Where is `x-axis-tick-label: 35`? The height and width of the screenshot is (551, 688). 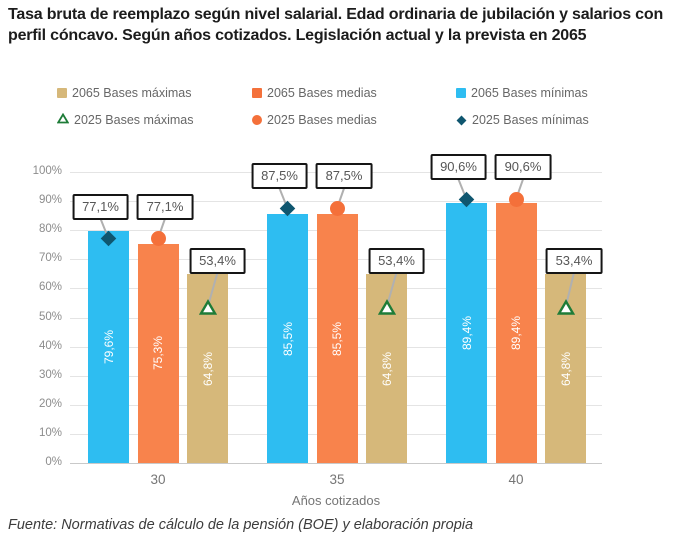
x-axis-tick-label: 35 is located at coordinates (337, 479).